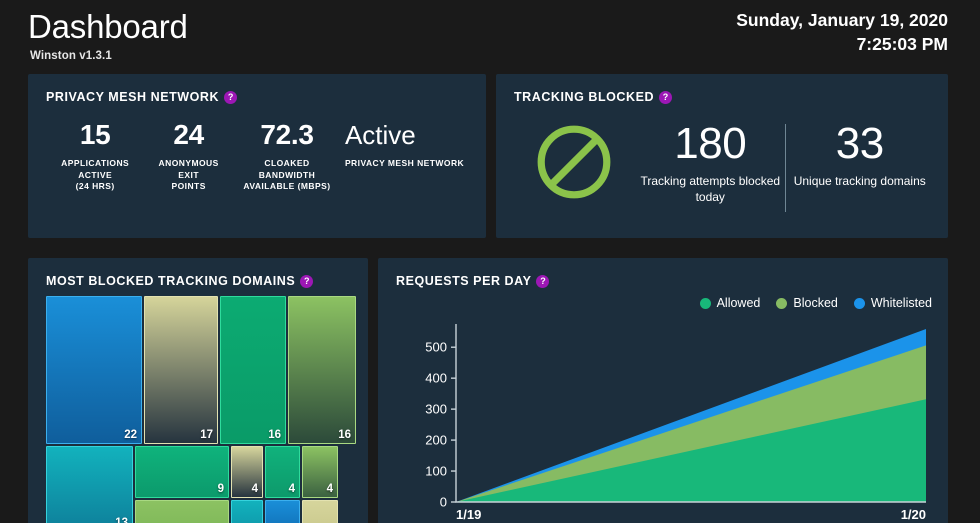 The height and width of the screenshot is (523, 980). I want to click on stat-value: 15, so click(95, 134).